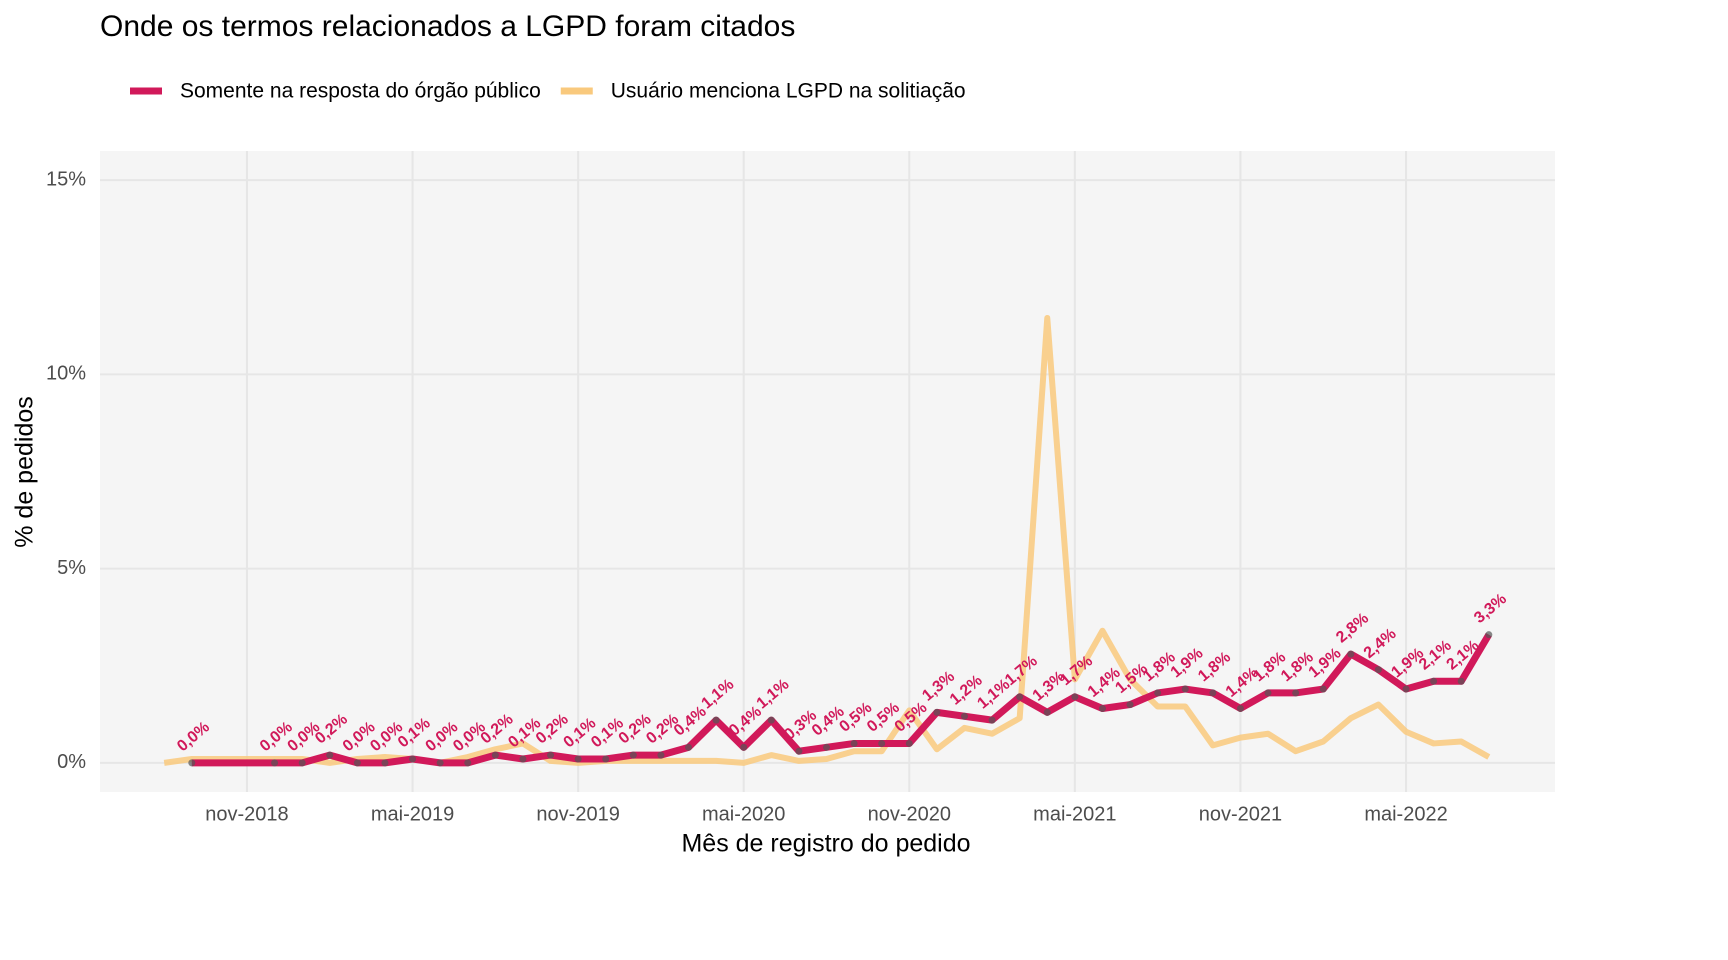 The height and width of the screenshot is (960, 1728). Describe the element at coordinates (1074, 814) in the screenshot. I see `x-tick-label: mai-2021` at that location.